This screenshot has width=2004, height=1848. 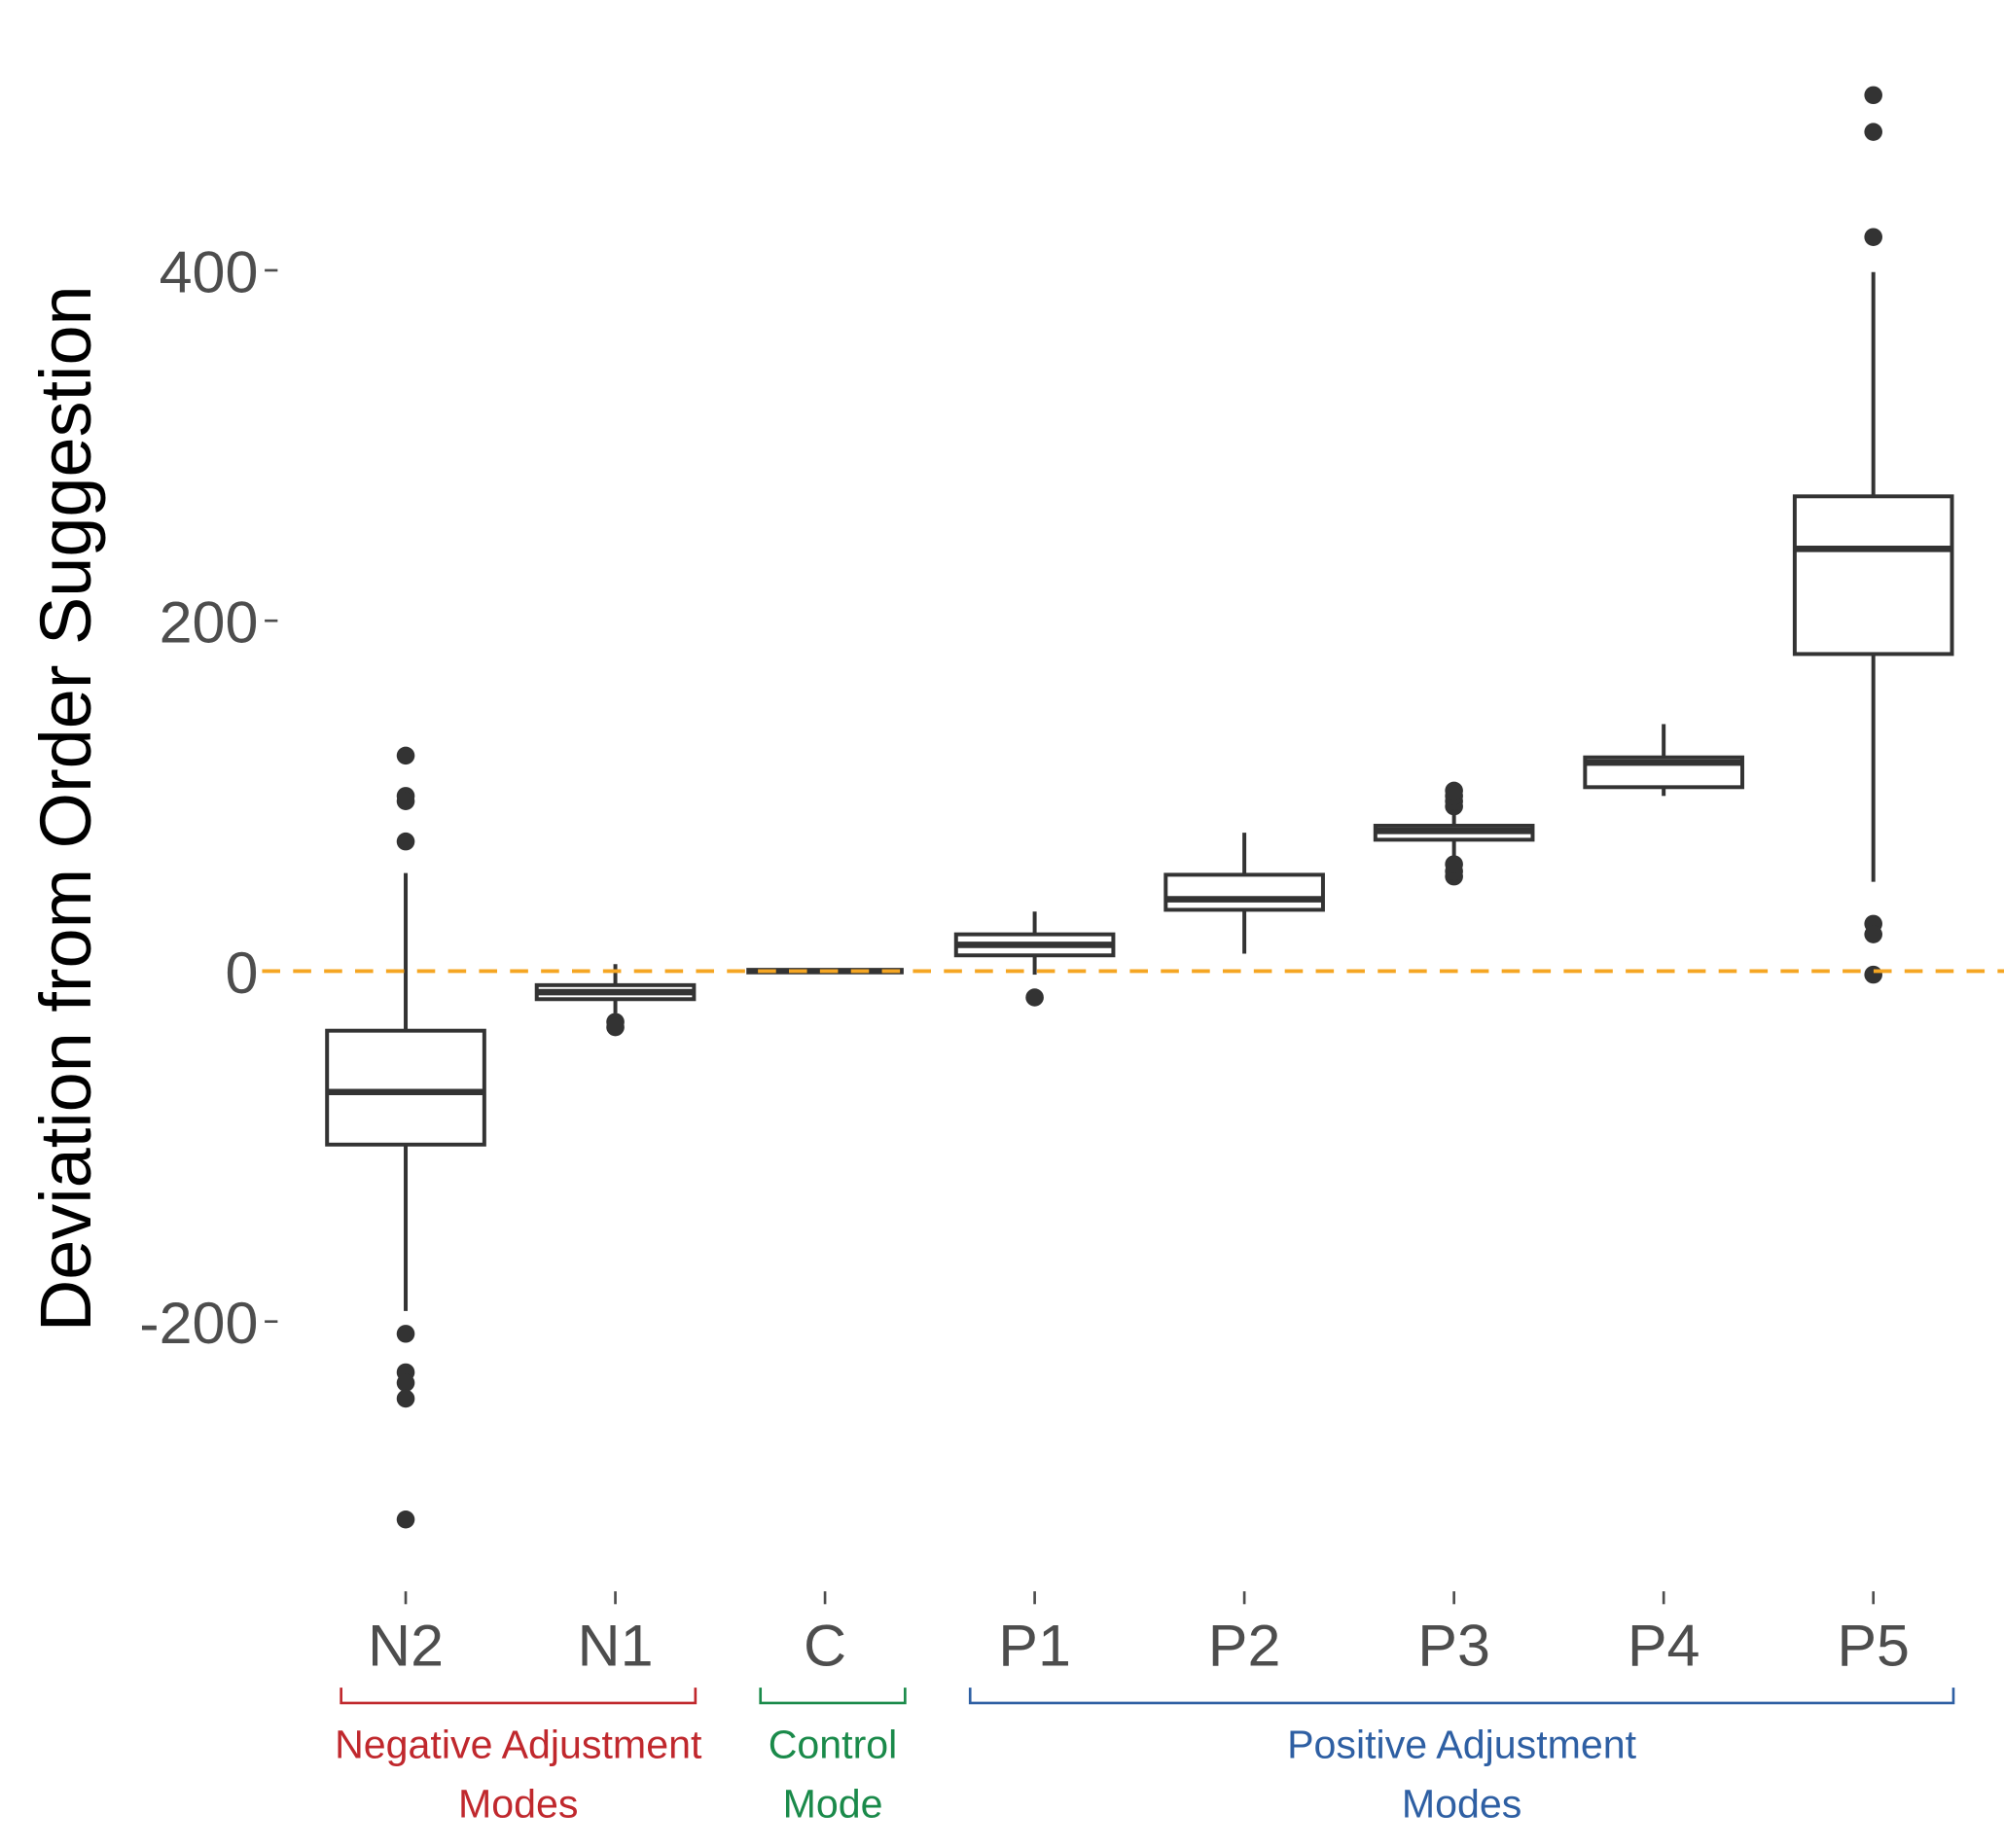 What do you see at coordinates (616, 1646) in the screenshot?
I see `x-tick-label: N1` at bounding box center [616, 1646].